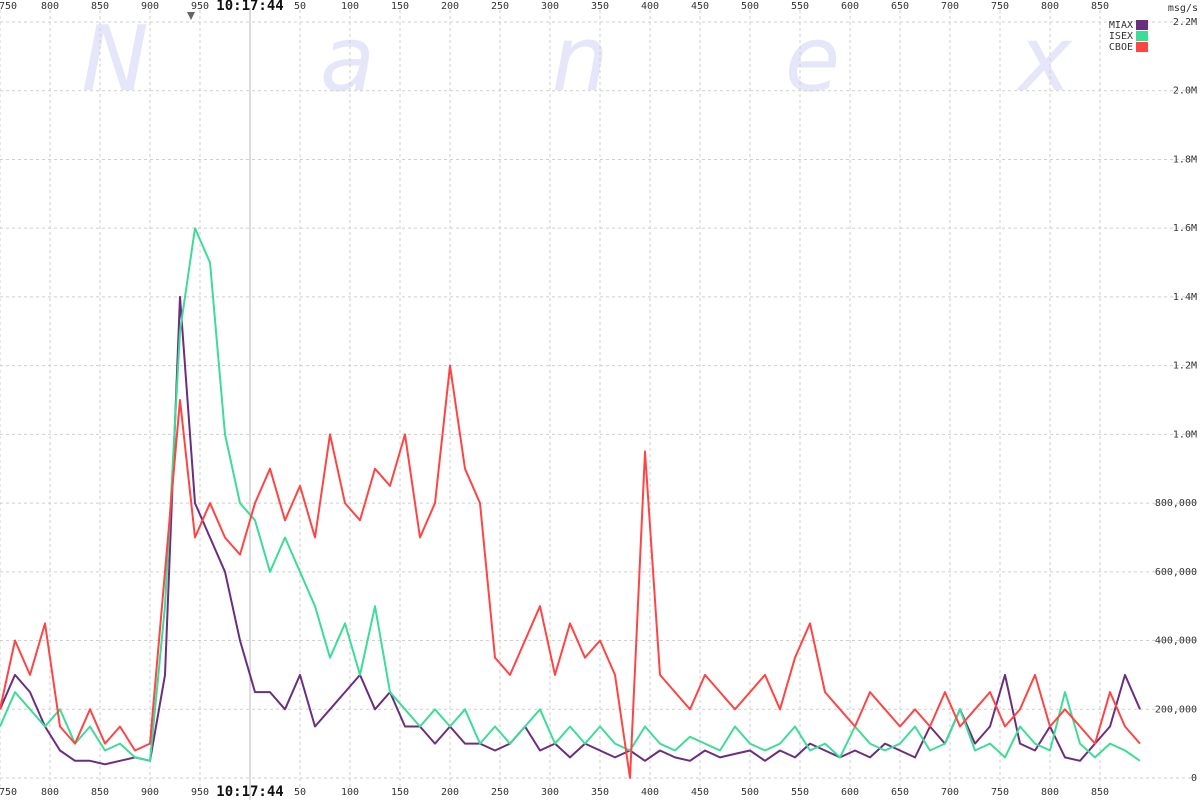  Describe the element at coordinates (600, 6) in the screenshot. I see `x-tick-label-top: 350` at that location.